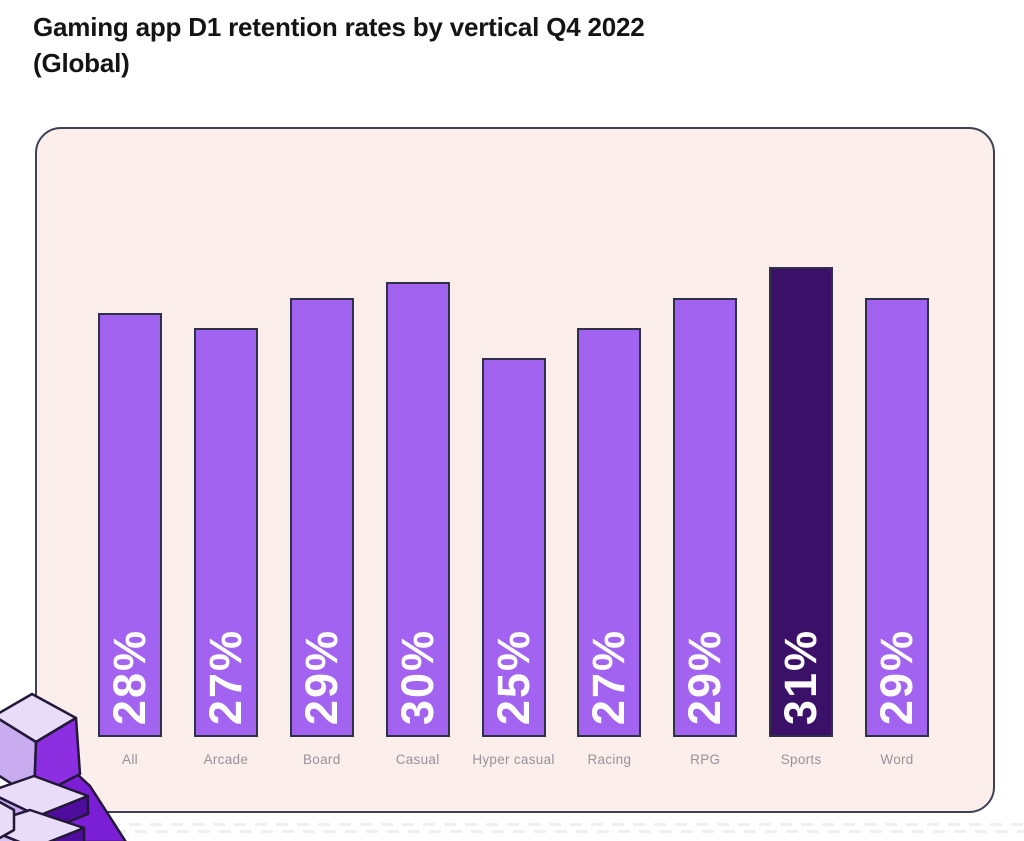 The height and width of the screenshot is (841, 1024). What do you see at coordinates (513, 676) in the screenshot?
I see `bar-value-label: 25%` at bounding box center [513, 676].